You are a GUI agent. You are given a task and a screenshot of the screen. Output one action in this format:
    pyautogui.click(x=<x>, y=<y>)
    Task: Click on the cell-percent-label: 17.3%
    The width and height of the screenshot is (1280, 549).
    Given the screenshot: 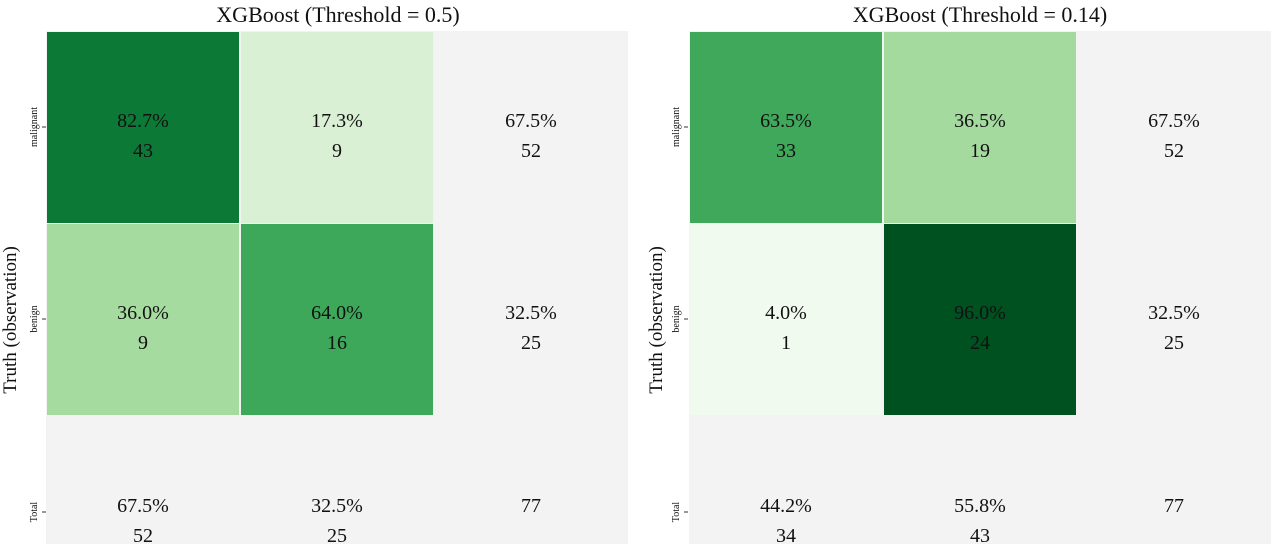 What is the action you would take?
    pyautogui.click(x=337, y=121)
    